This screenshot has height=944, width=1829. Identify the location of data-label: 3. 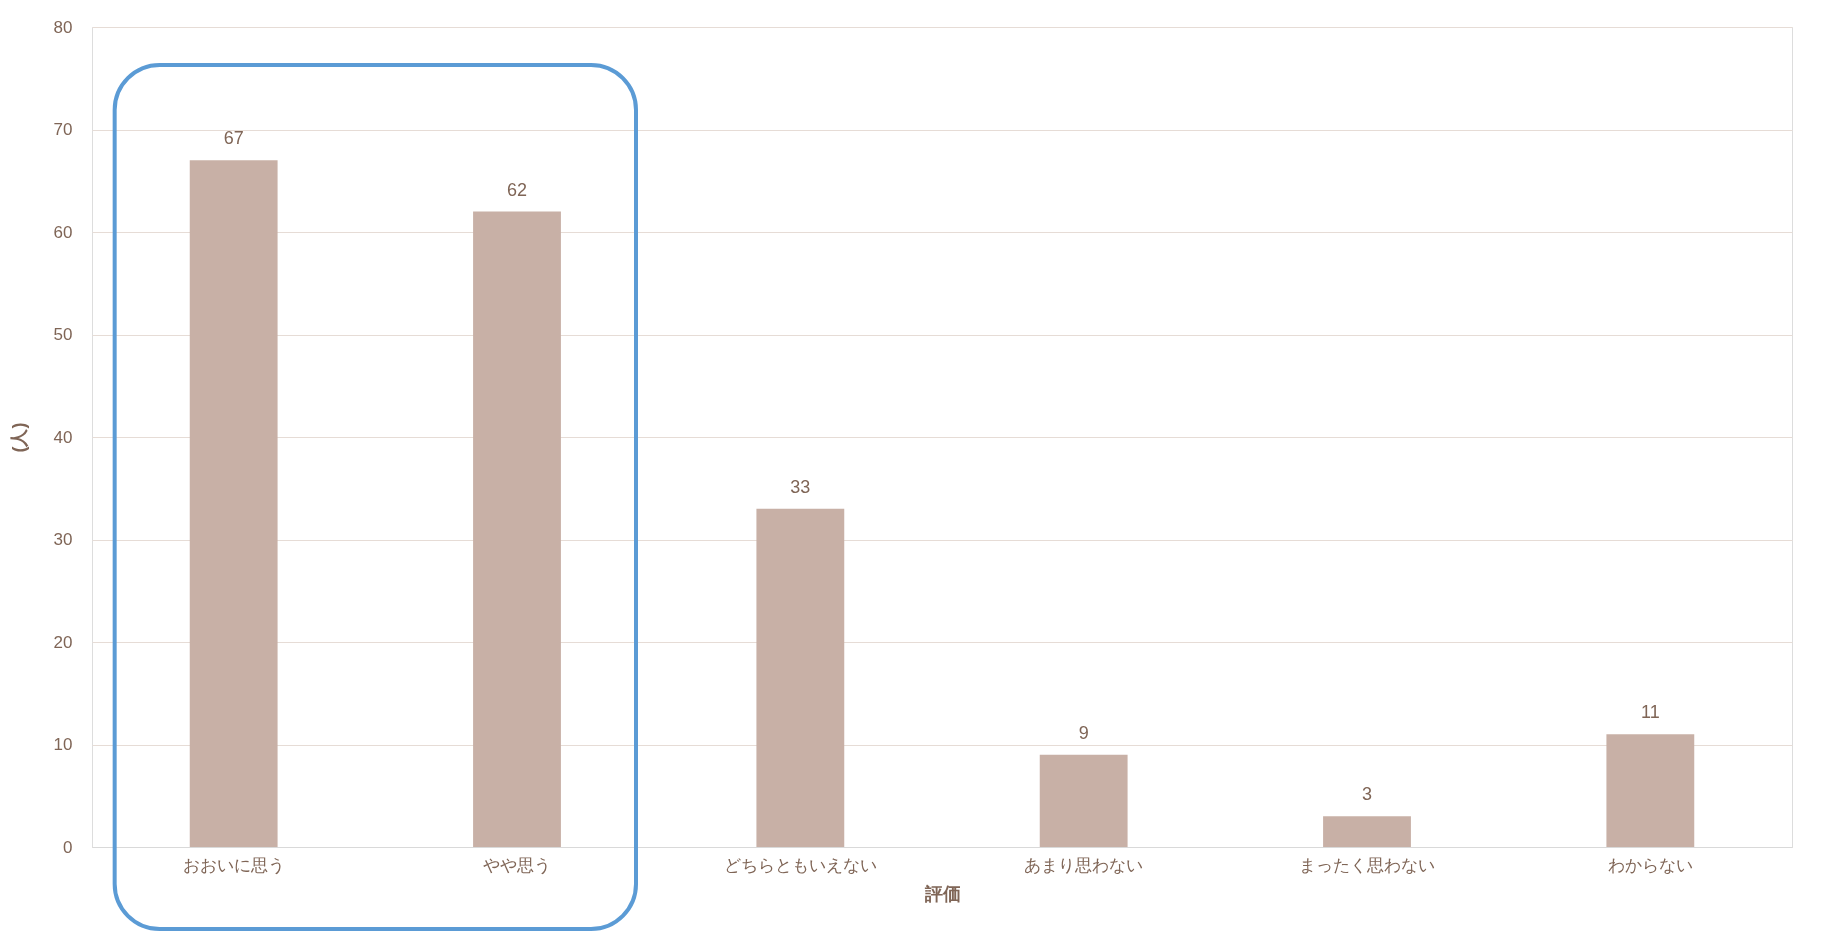
(1367, 794).